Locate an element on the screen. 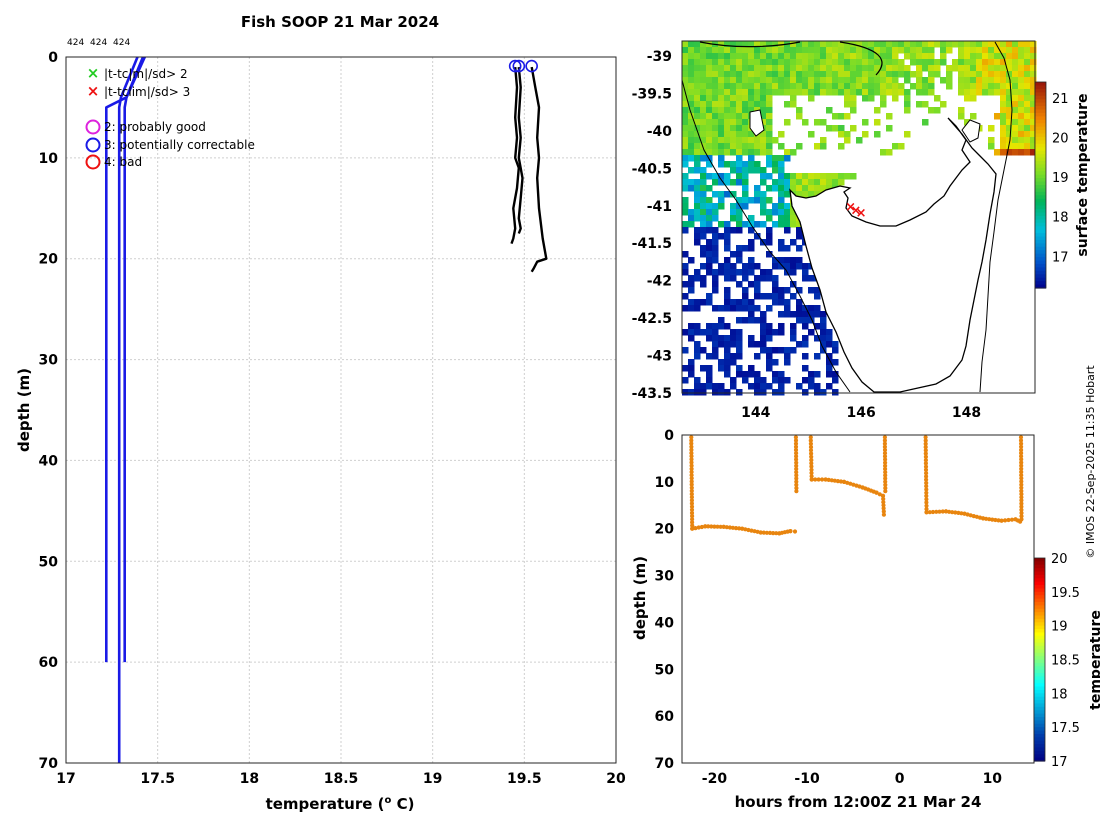 This screenshot has height=820, width=1100. depth-time-y-tick-label: 40 is located at coordinates (665, 623).